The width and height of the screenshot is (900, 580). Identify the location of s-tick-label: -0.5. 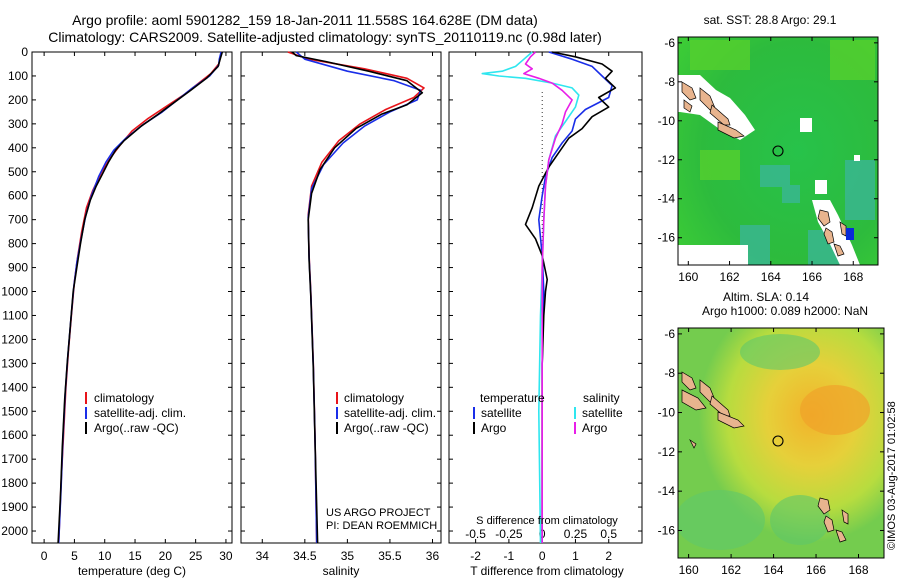
(475, 534).